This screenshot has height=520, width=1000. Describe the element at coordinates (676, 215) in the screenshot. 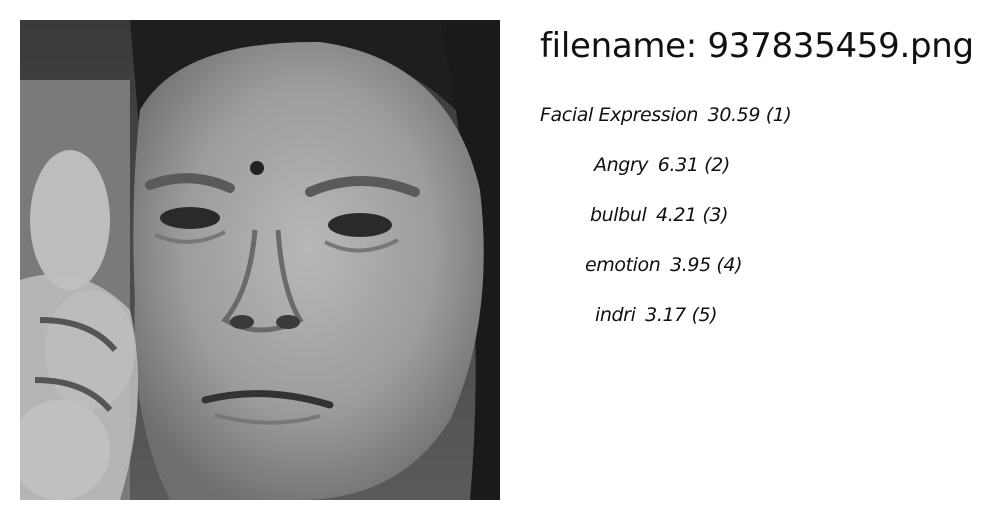

I see `prediction-score: 4.21` at that location.